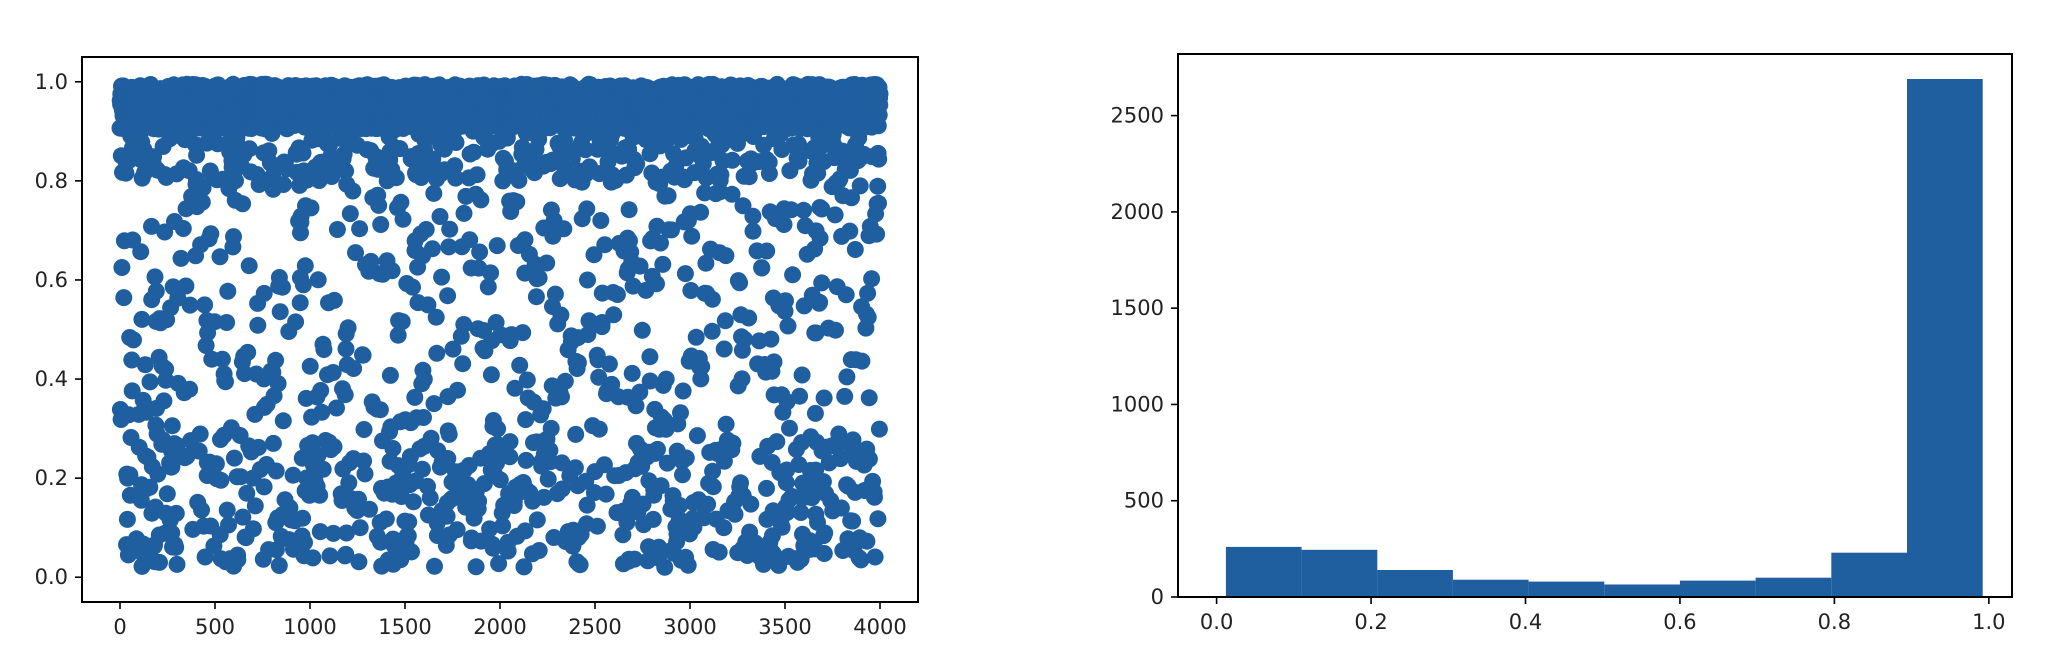 This screenshot has height=664, width=2054. What do you see at coordinates (594, 627) in the screenshot?
I see `chart0-xtick-label-5: 2500` at bounding box center [594, 627].